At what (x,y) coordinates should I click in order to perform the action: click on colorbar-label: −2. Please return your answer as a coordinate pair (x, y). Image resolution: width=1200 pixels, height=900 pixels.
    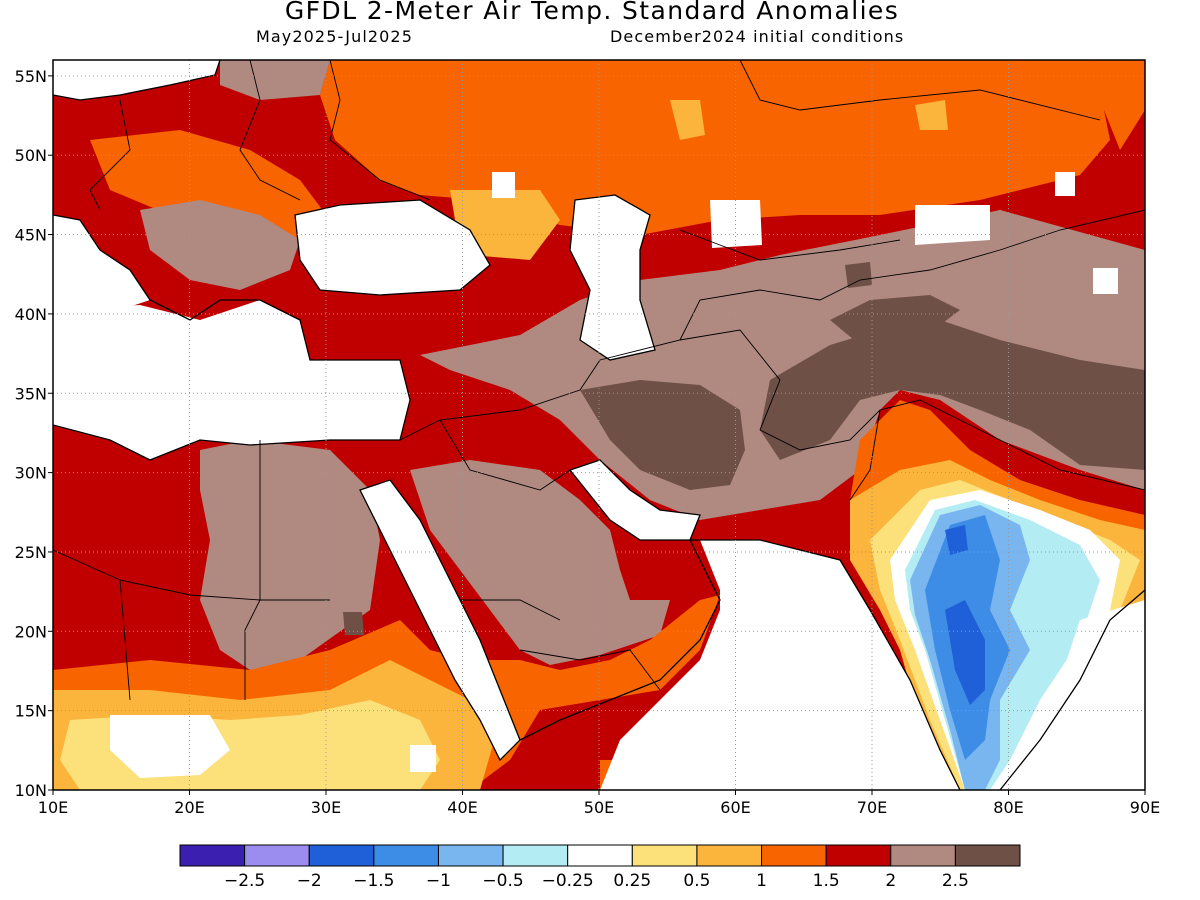
    Looking at the image, I should click on (309, 881).